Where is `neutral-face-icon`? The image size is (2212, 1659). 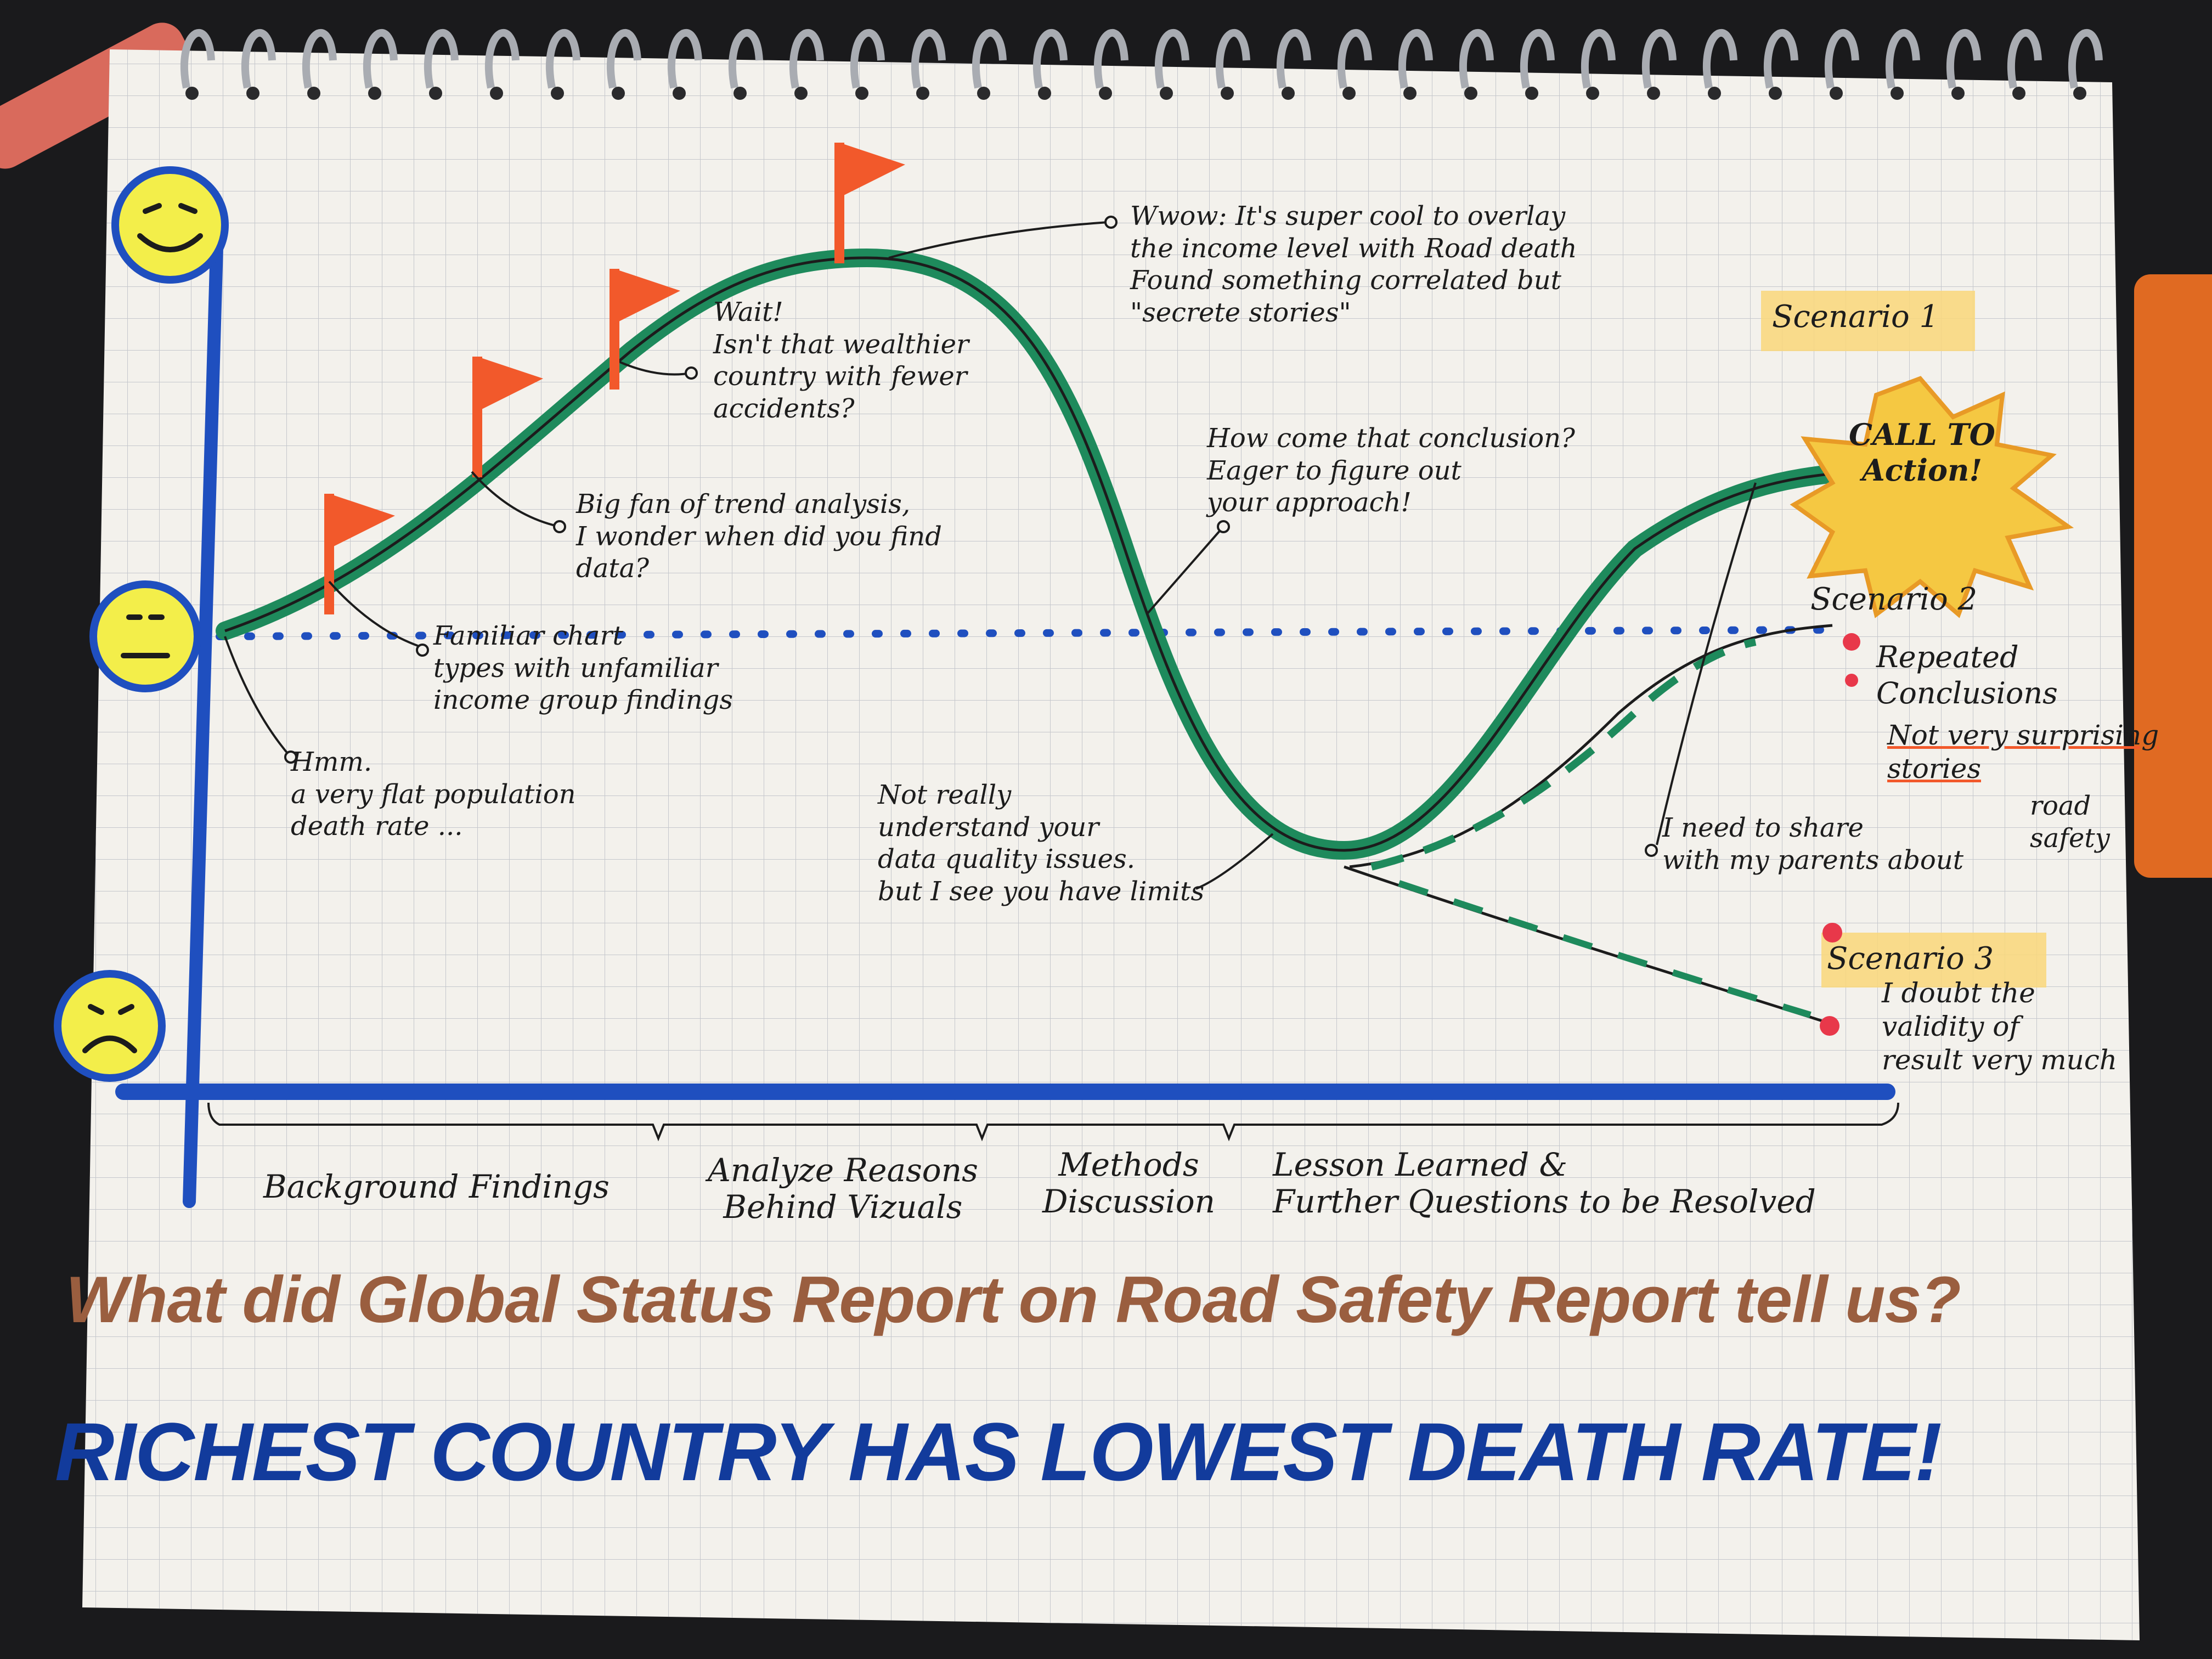
neutral-face-icon is located at coordinates (145, 636).